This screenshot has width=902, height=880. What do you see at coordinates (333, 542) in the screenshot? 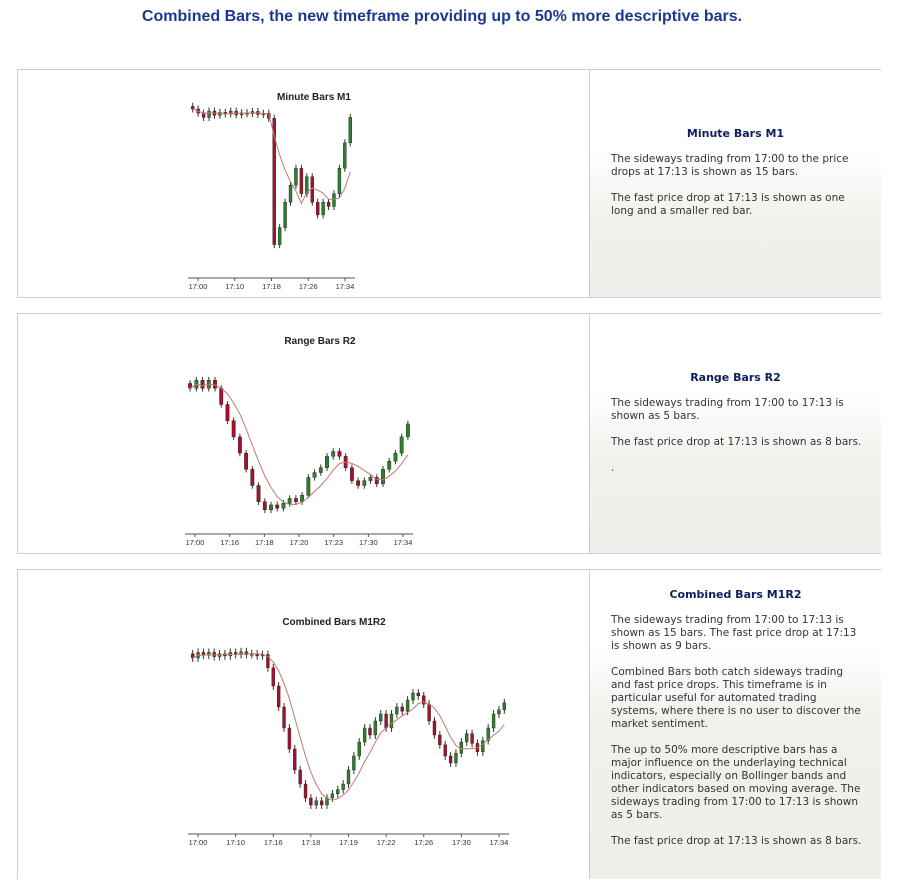
I see `x-tick-label: 17:23` at bounding box center [333, 542].